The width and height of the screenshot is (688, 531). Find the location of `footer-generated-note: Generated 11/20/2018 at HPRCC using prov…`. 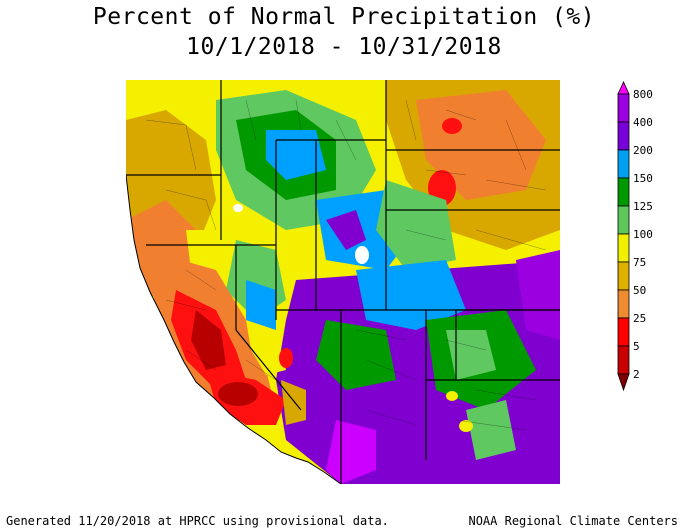

footer-generated-note: Generated 11/20/2018 at HPRCC using prov… is located at coordinates (197, 521).